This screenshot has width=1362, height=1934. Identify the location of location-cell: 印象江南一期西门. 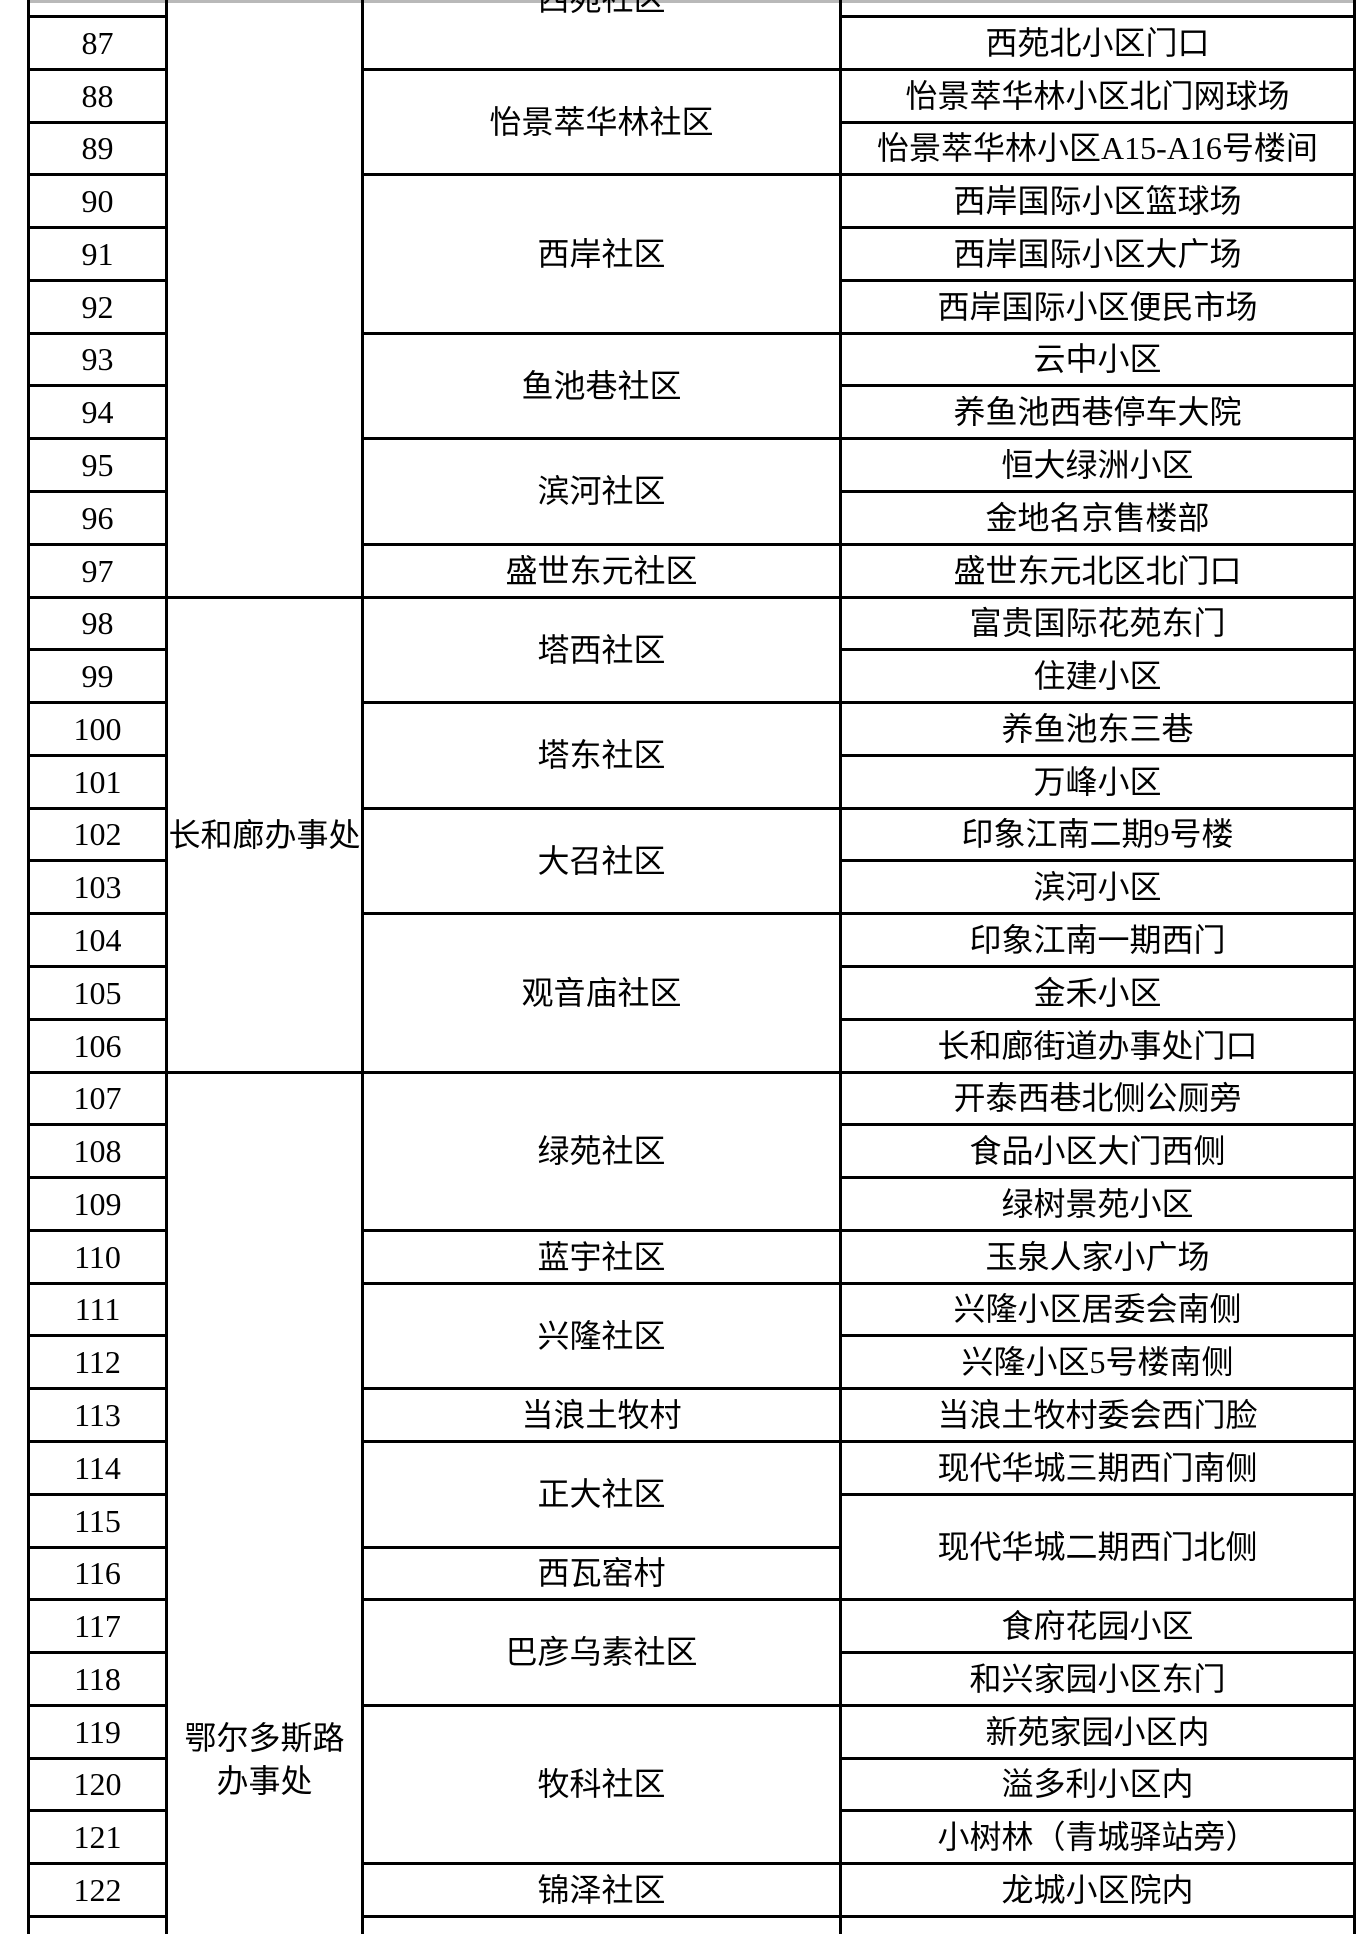
(1097, 940).